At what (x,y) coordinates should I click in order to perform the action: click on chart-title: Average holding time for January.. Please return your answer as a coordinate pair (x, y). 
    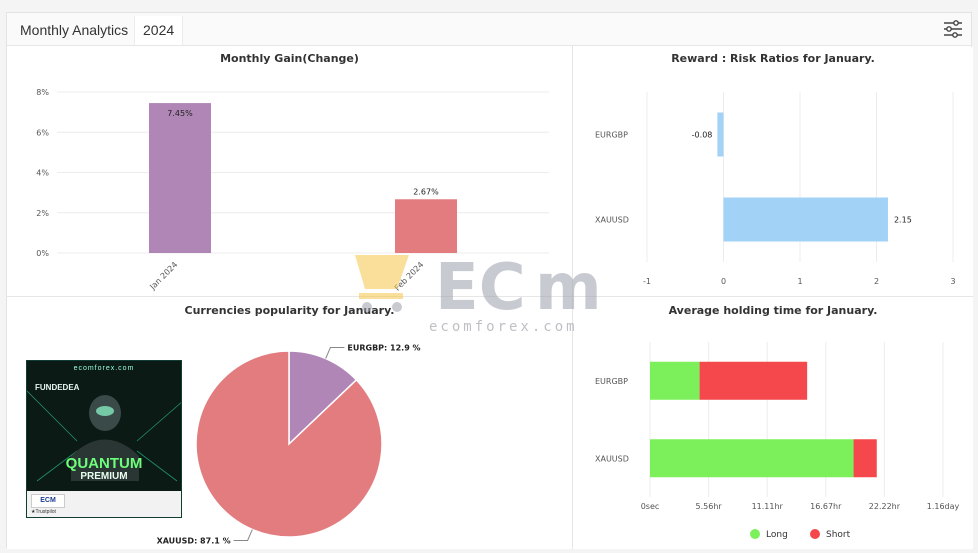
    Looking at the image, I should click on (773, 310).